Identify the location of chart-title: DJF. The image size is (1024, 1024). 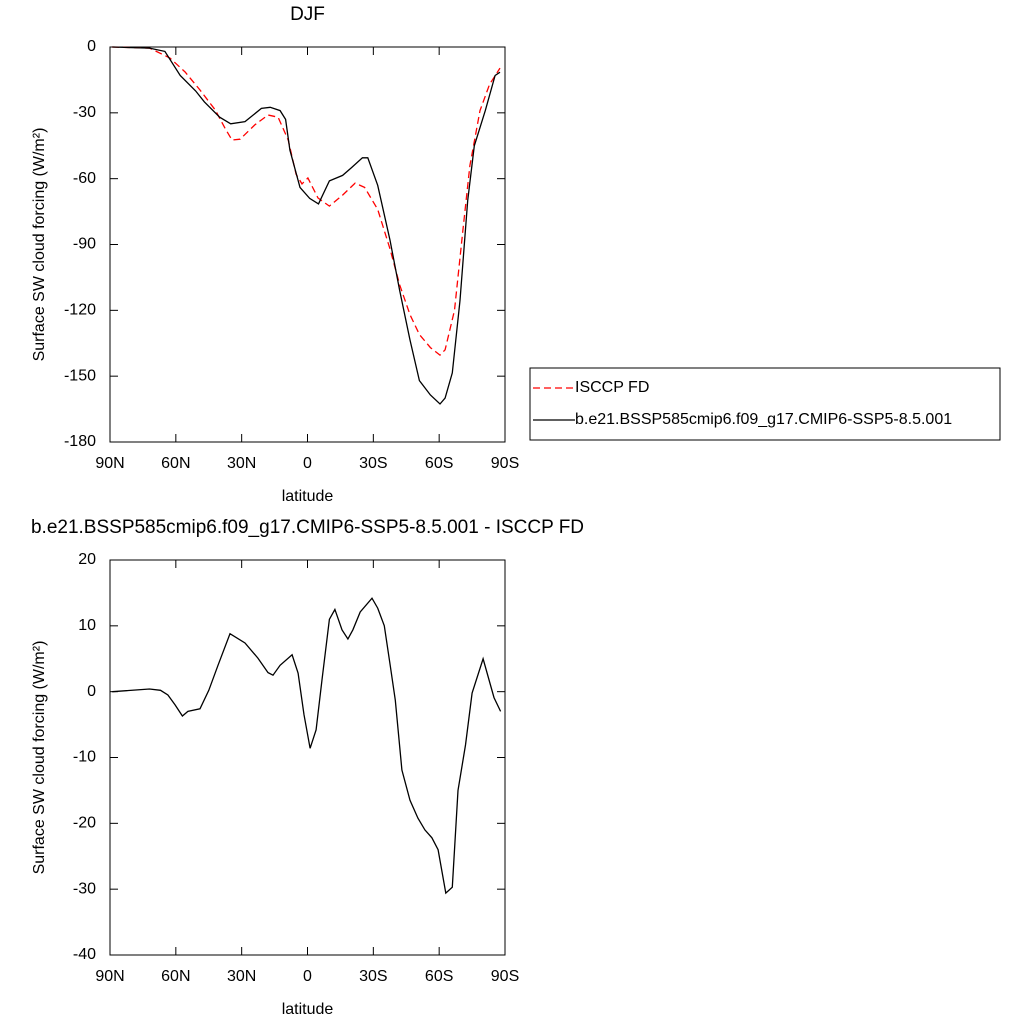
(307, 14).